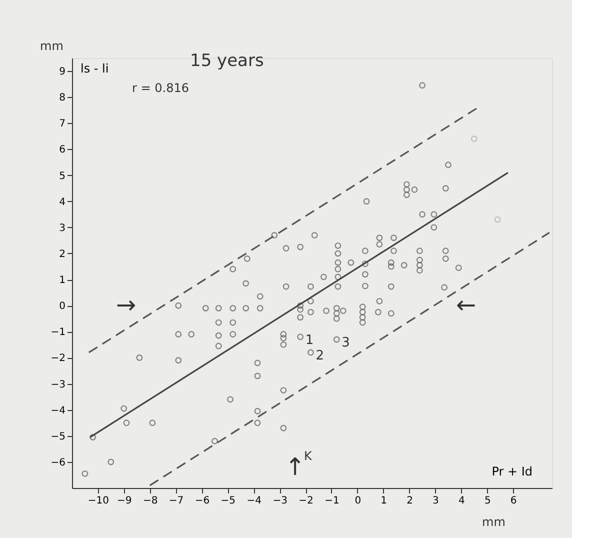  I want to click on y-tick-label: 2, so click(62, 254).